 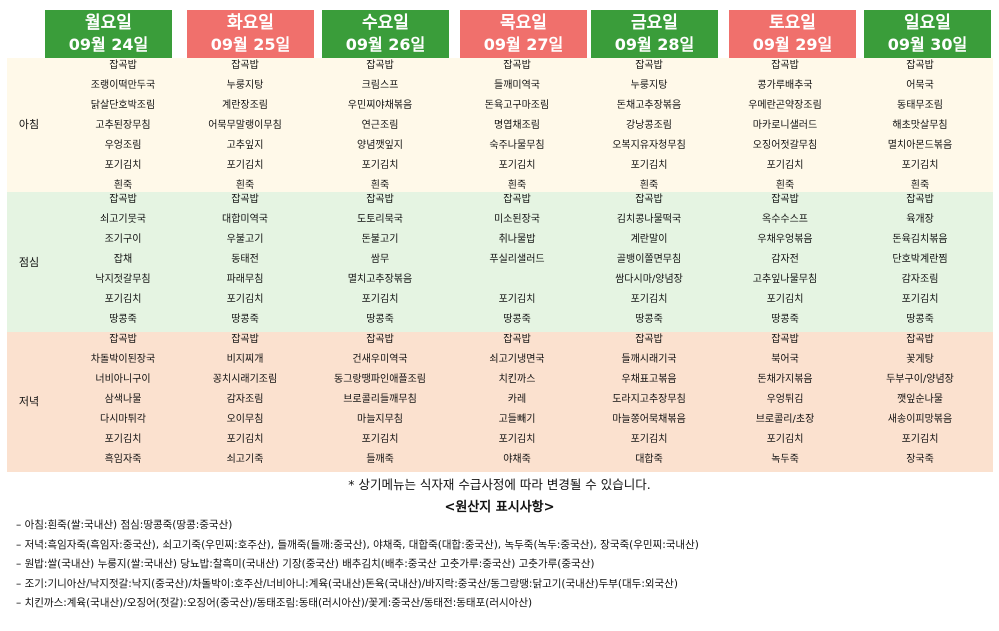 What do you see at coordinates (649, 279) in the screenshot?
I see `menu-item: 쌈다시마/양념장` at bounding box center [649, 279].